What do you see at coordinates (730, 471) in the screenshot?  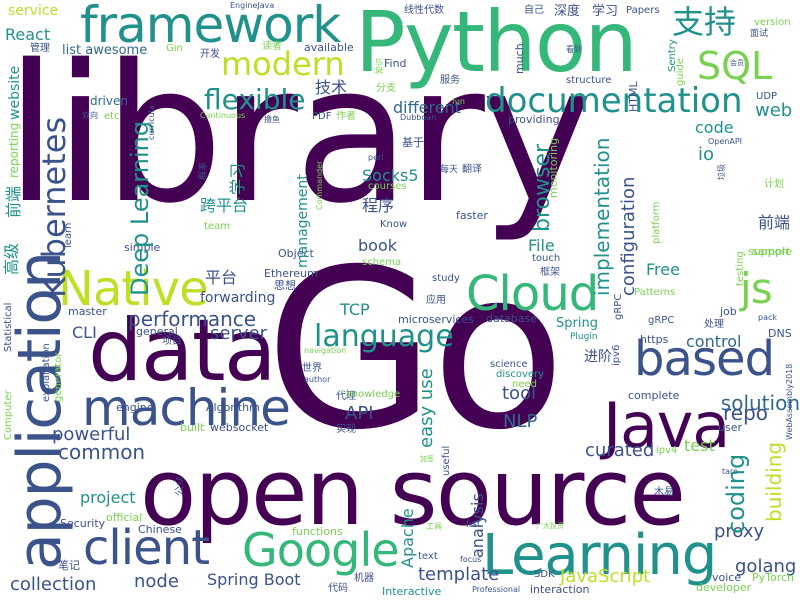 I see `word-160: taro` at bounding box center [730, 471].